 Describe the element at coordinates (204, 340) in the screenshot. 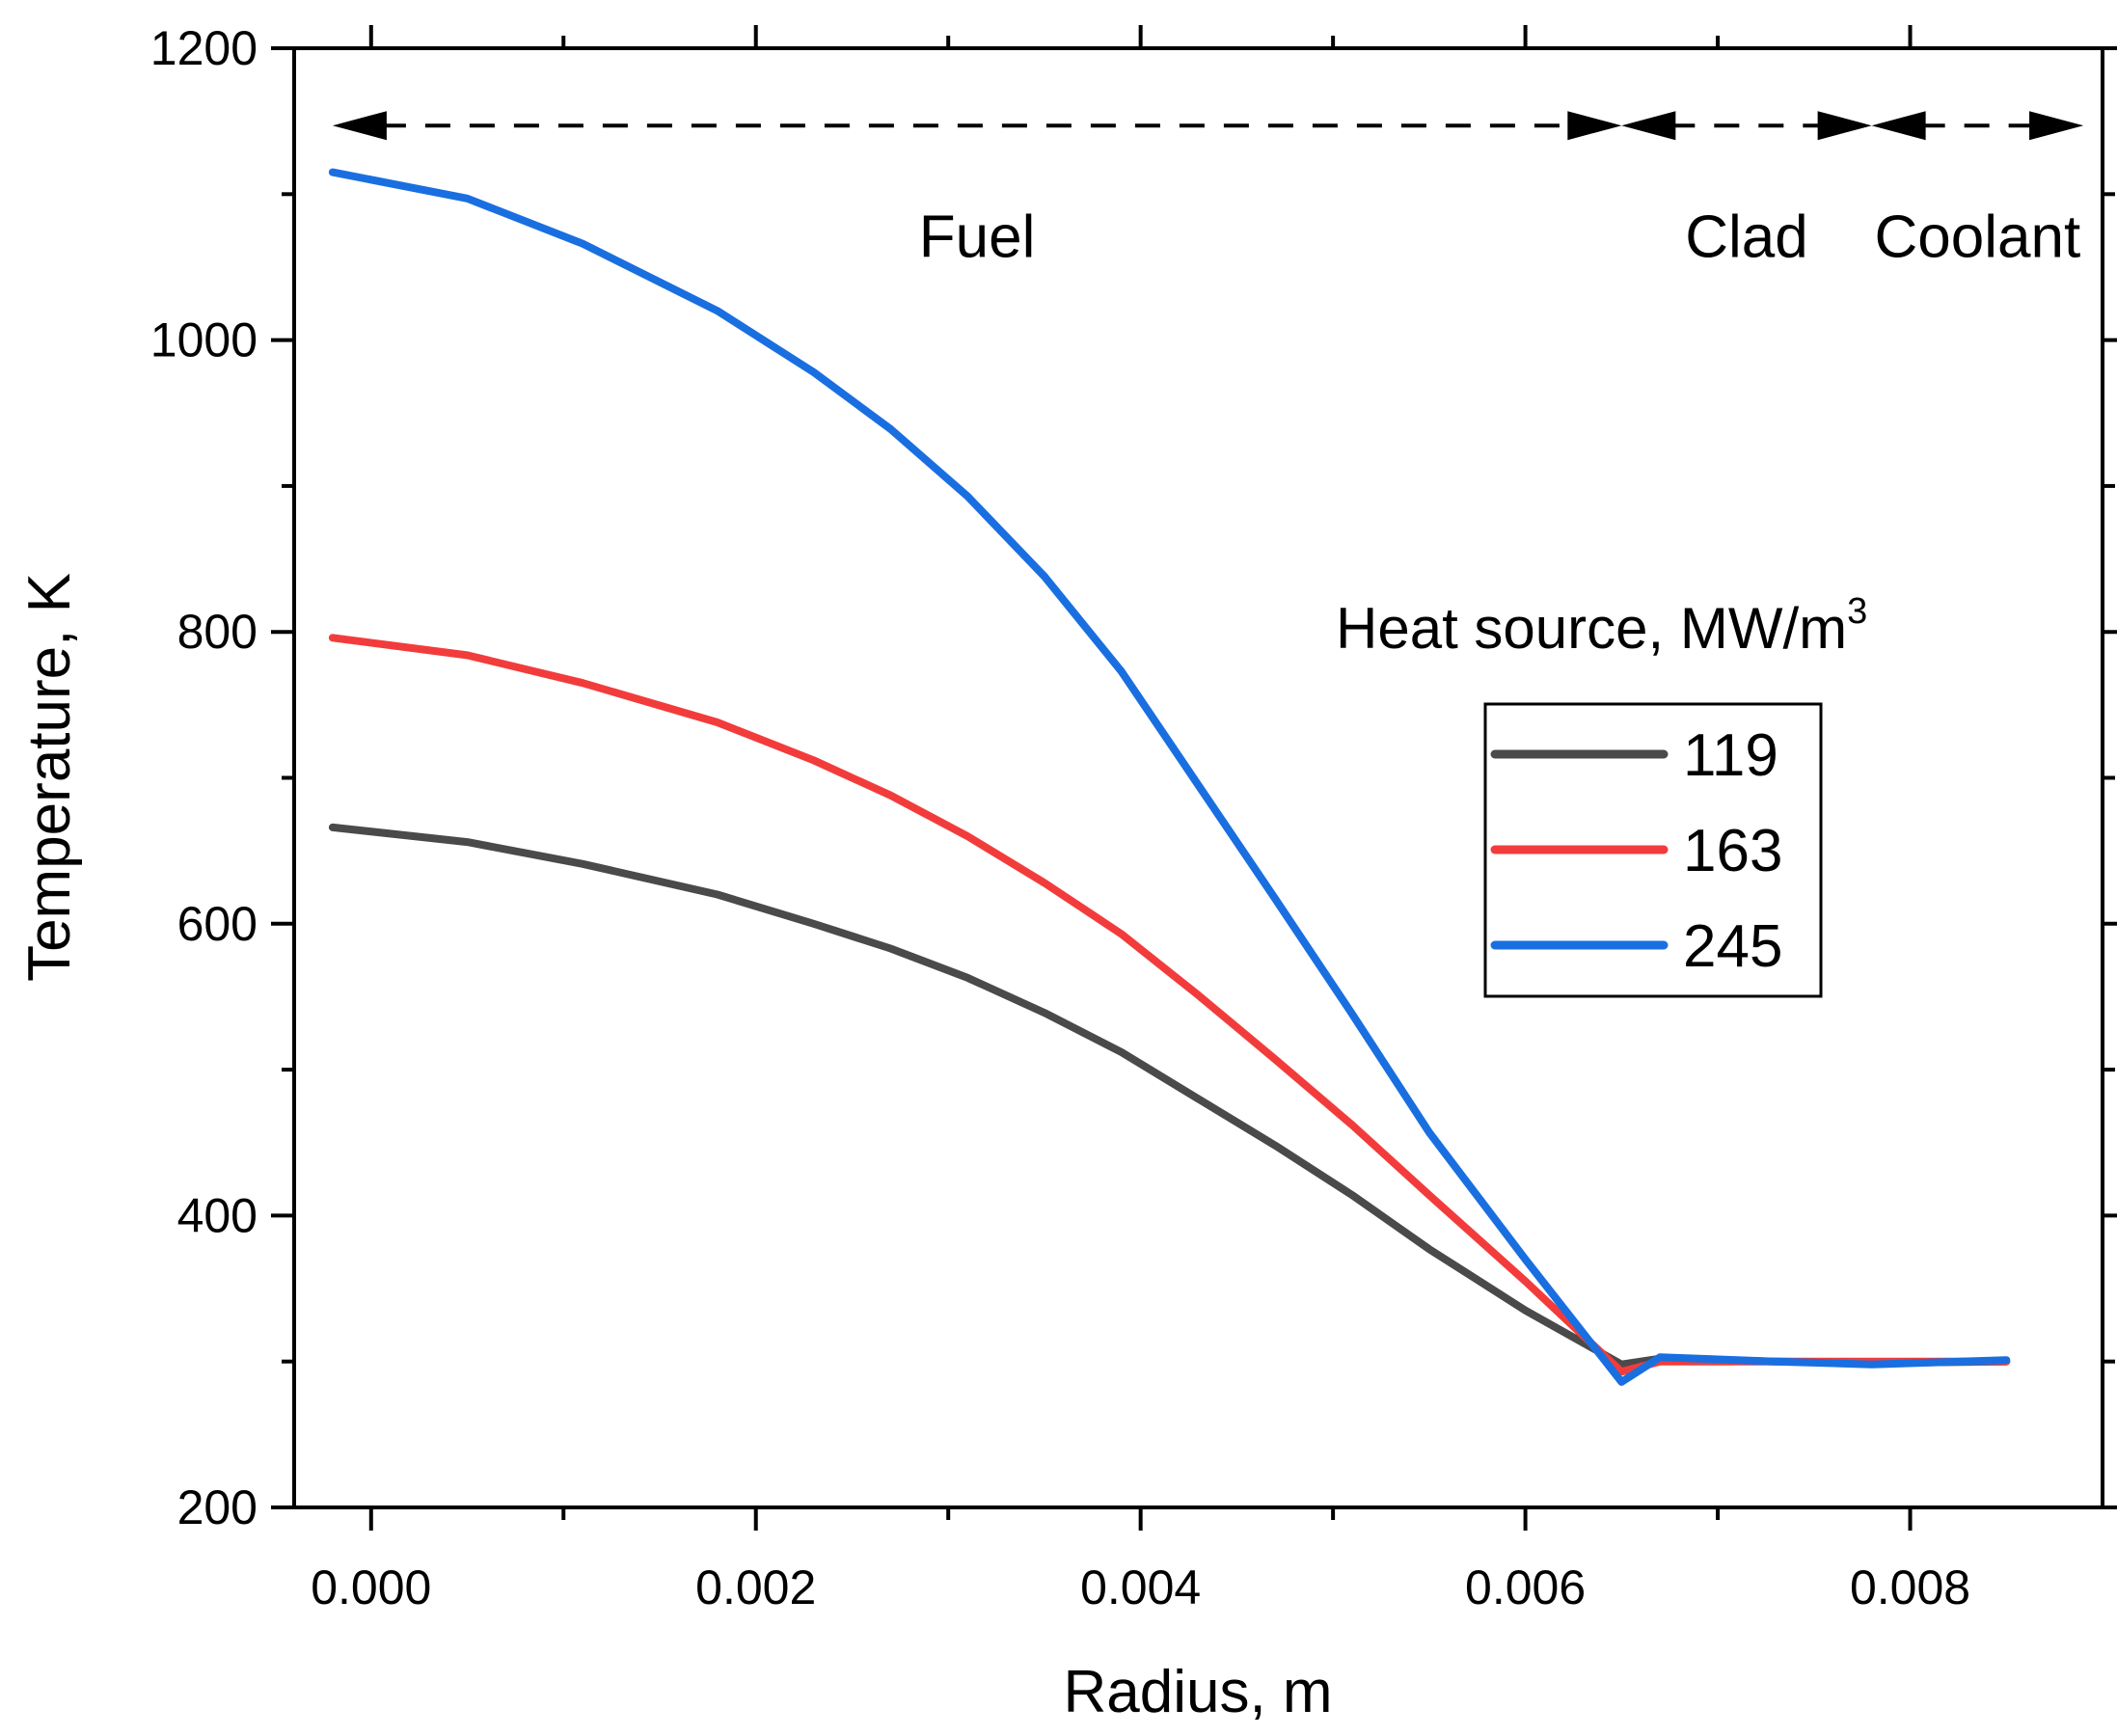

I see `y-tick-label-1000: 1000` at that location.